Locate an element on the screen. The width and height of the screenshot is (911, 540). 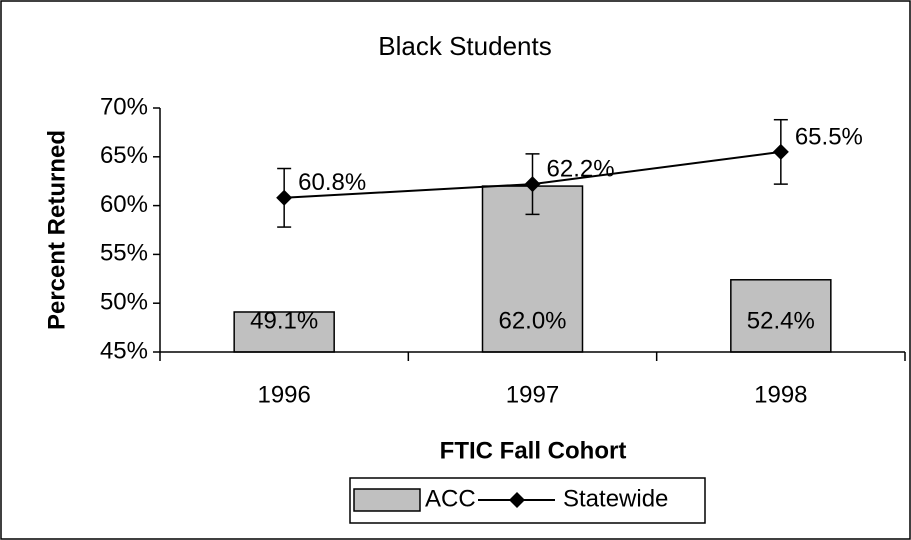
x-tick-label: 1998 is located at coordinates (780, 394).